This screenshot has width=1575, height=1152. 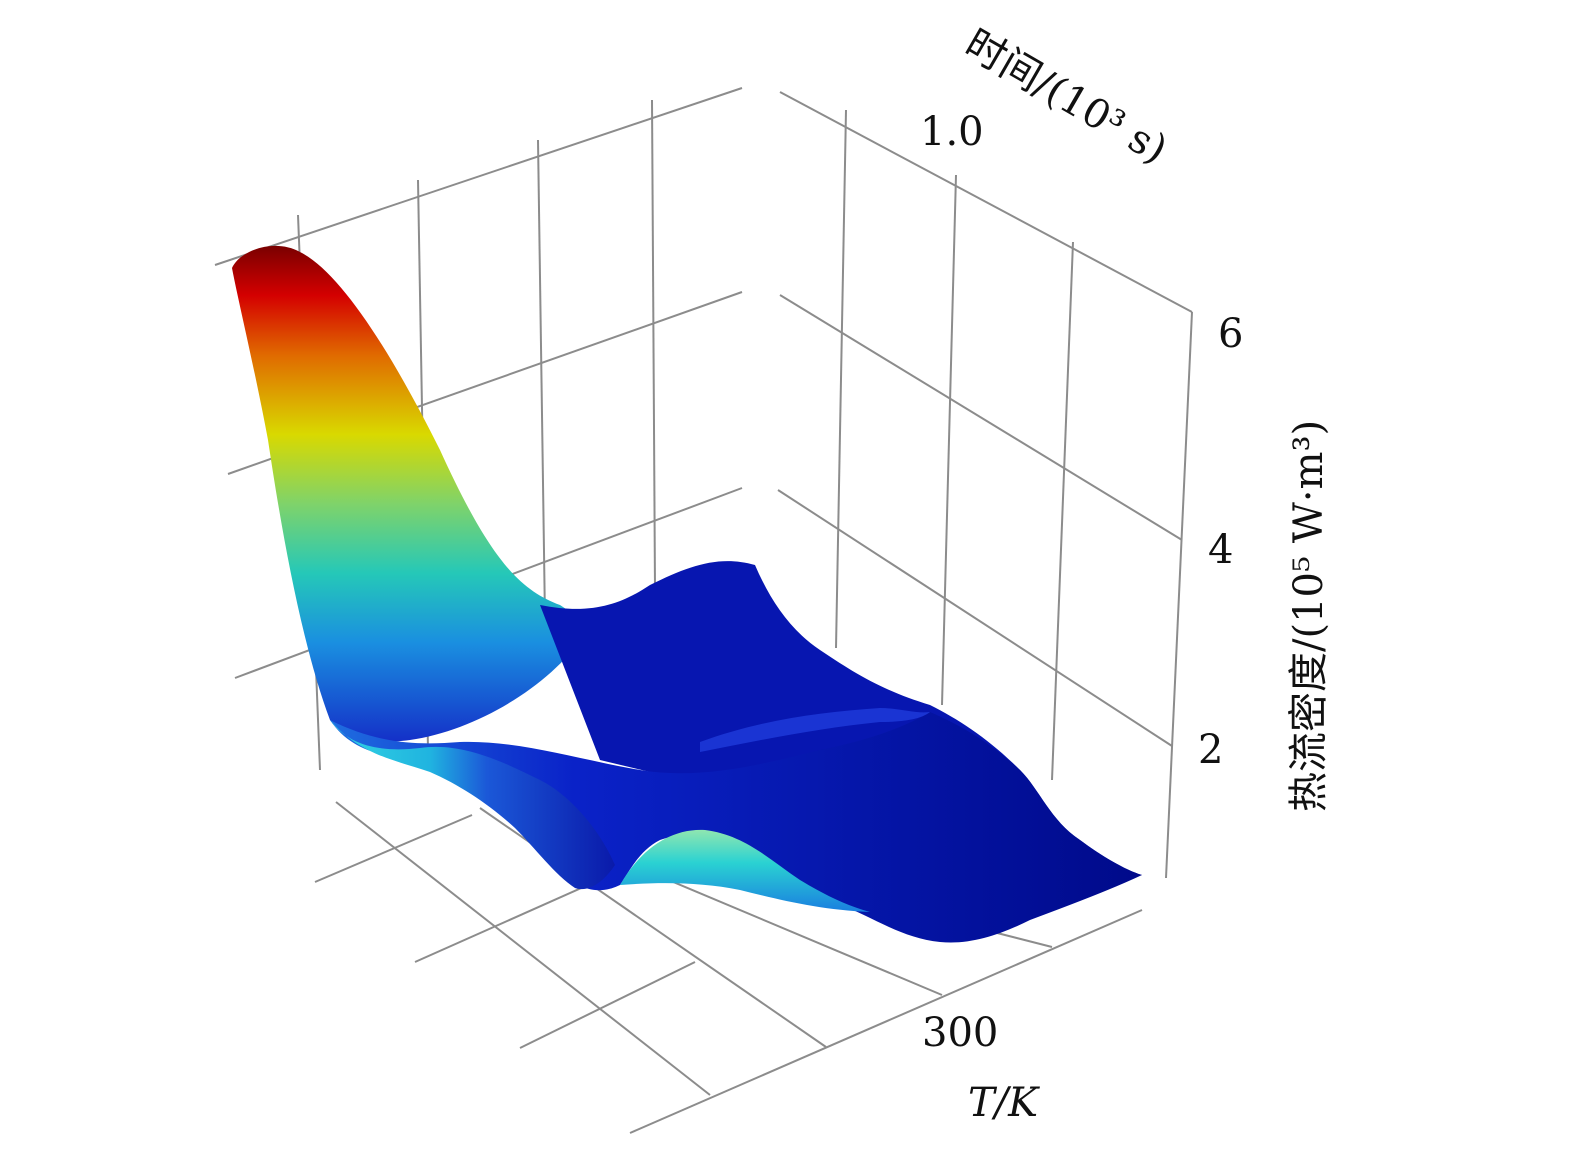 What do you see at coordinates (1309, 616) in the screenshot?
I see `z-axis-label: 热流密度/(10⁵ W·m³)` at bounding box center [1309, 616].